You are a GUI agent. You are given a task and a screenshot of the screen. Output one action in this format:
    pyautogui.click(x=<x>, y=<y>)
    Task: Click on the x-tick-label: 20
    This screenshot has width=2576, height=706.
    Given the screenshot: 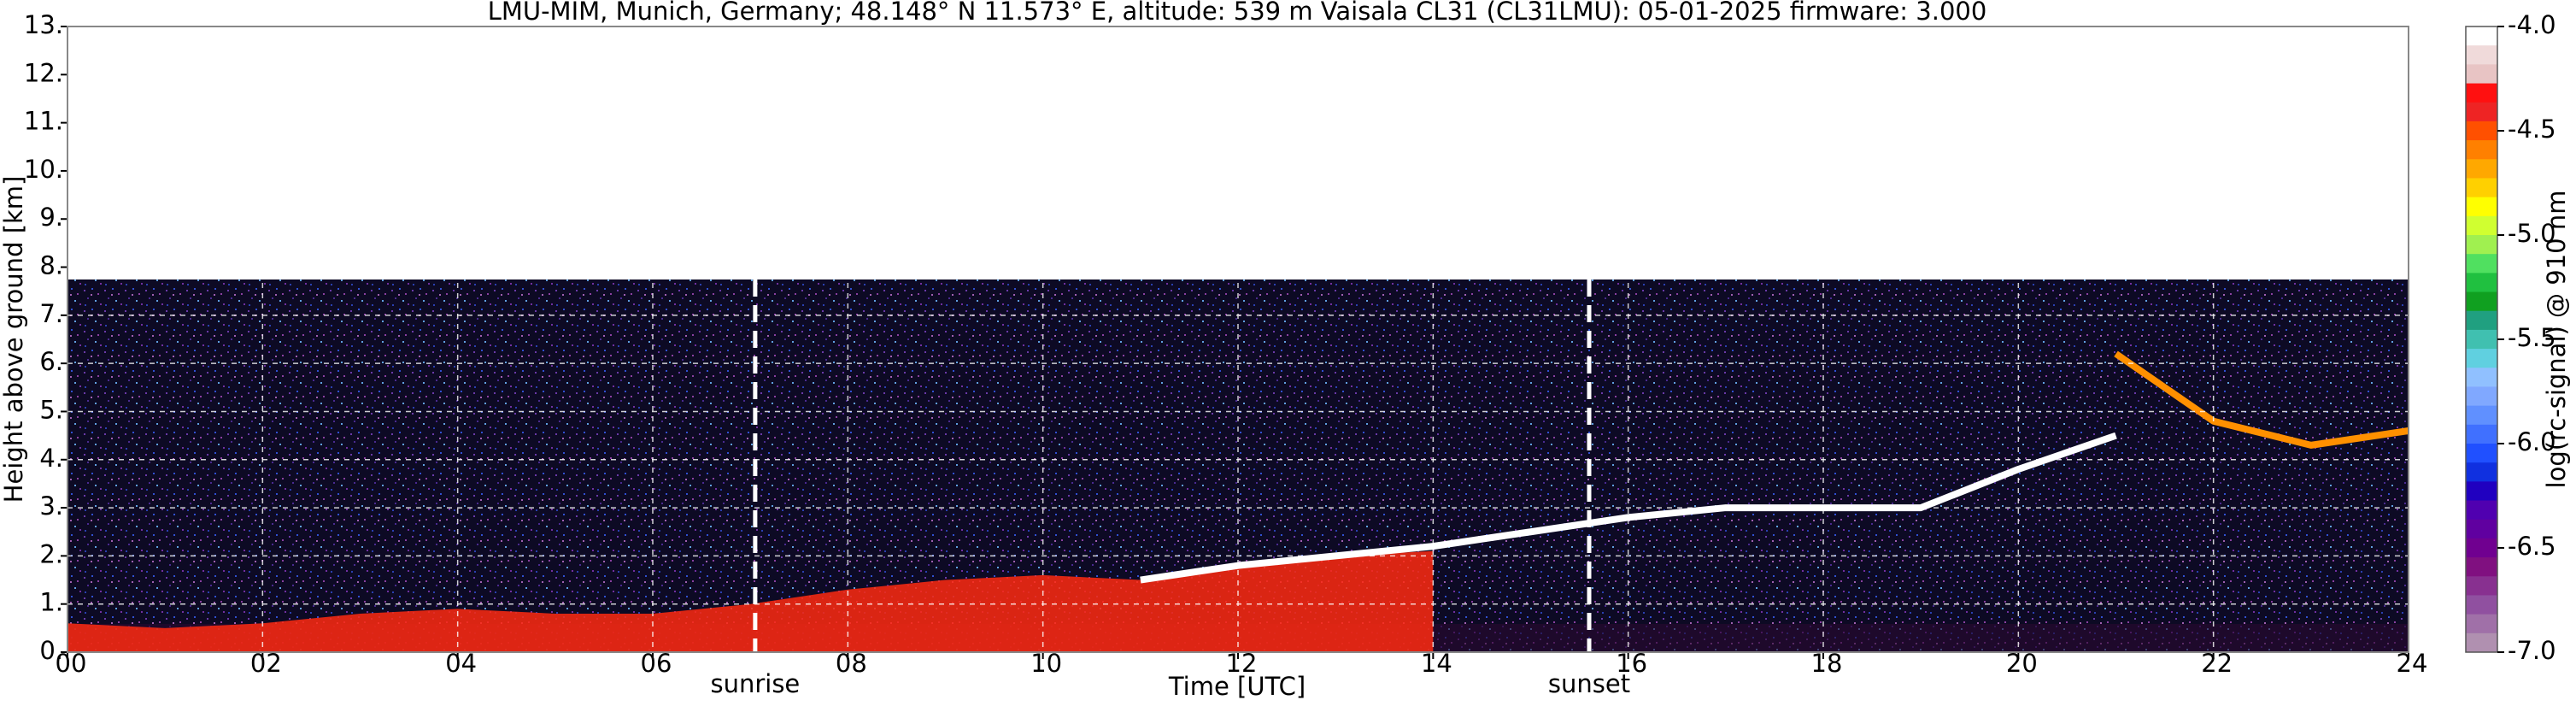 What is the action you would take?
    pyautogui.click(x=2022, y=663)
    